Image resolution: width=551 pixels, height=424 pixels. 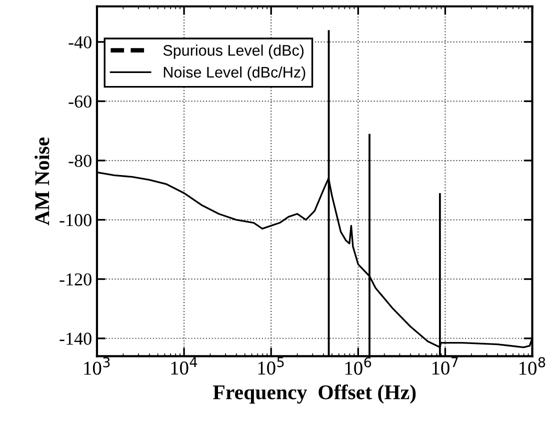 What do you see at coordinates (80, 160) in the screenshot?
I see `y-tick-label: -80` at bounding box center [80, 160].